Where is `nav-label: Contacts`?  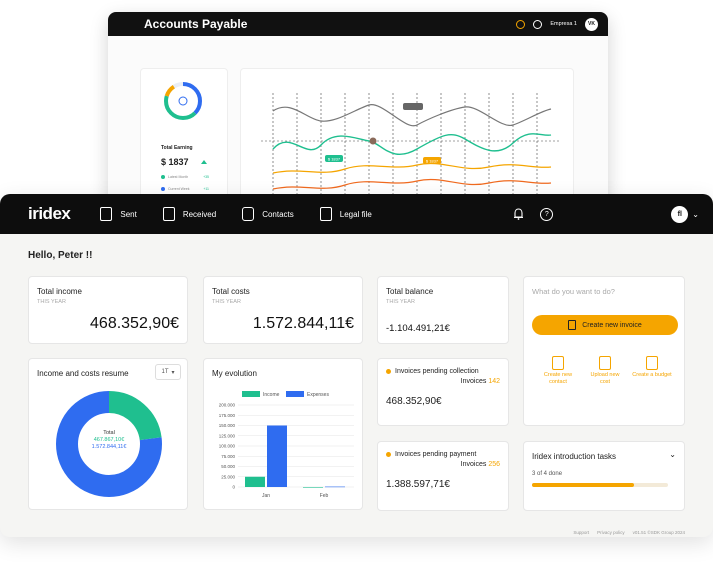
nav-label: Contacts is located at coordinates (278, 214).